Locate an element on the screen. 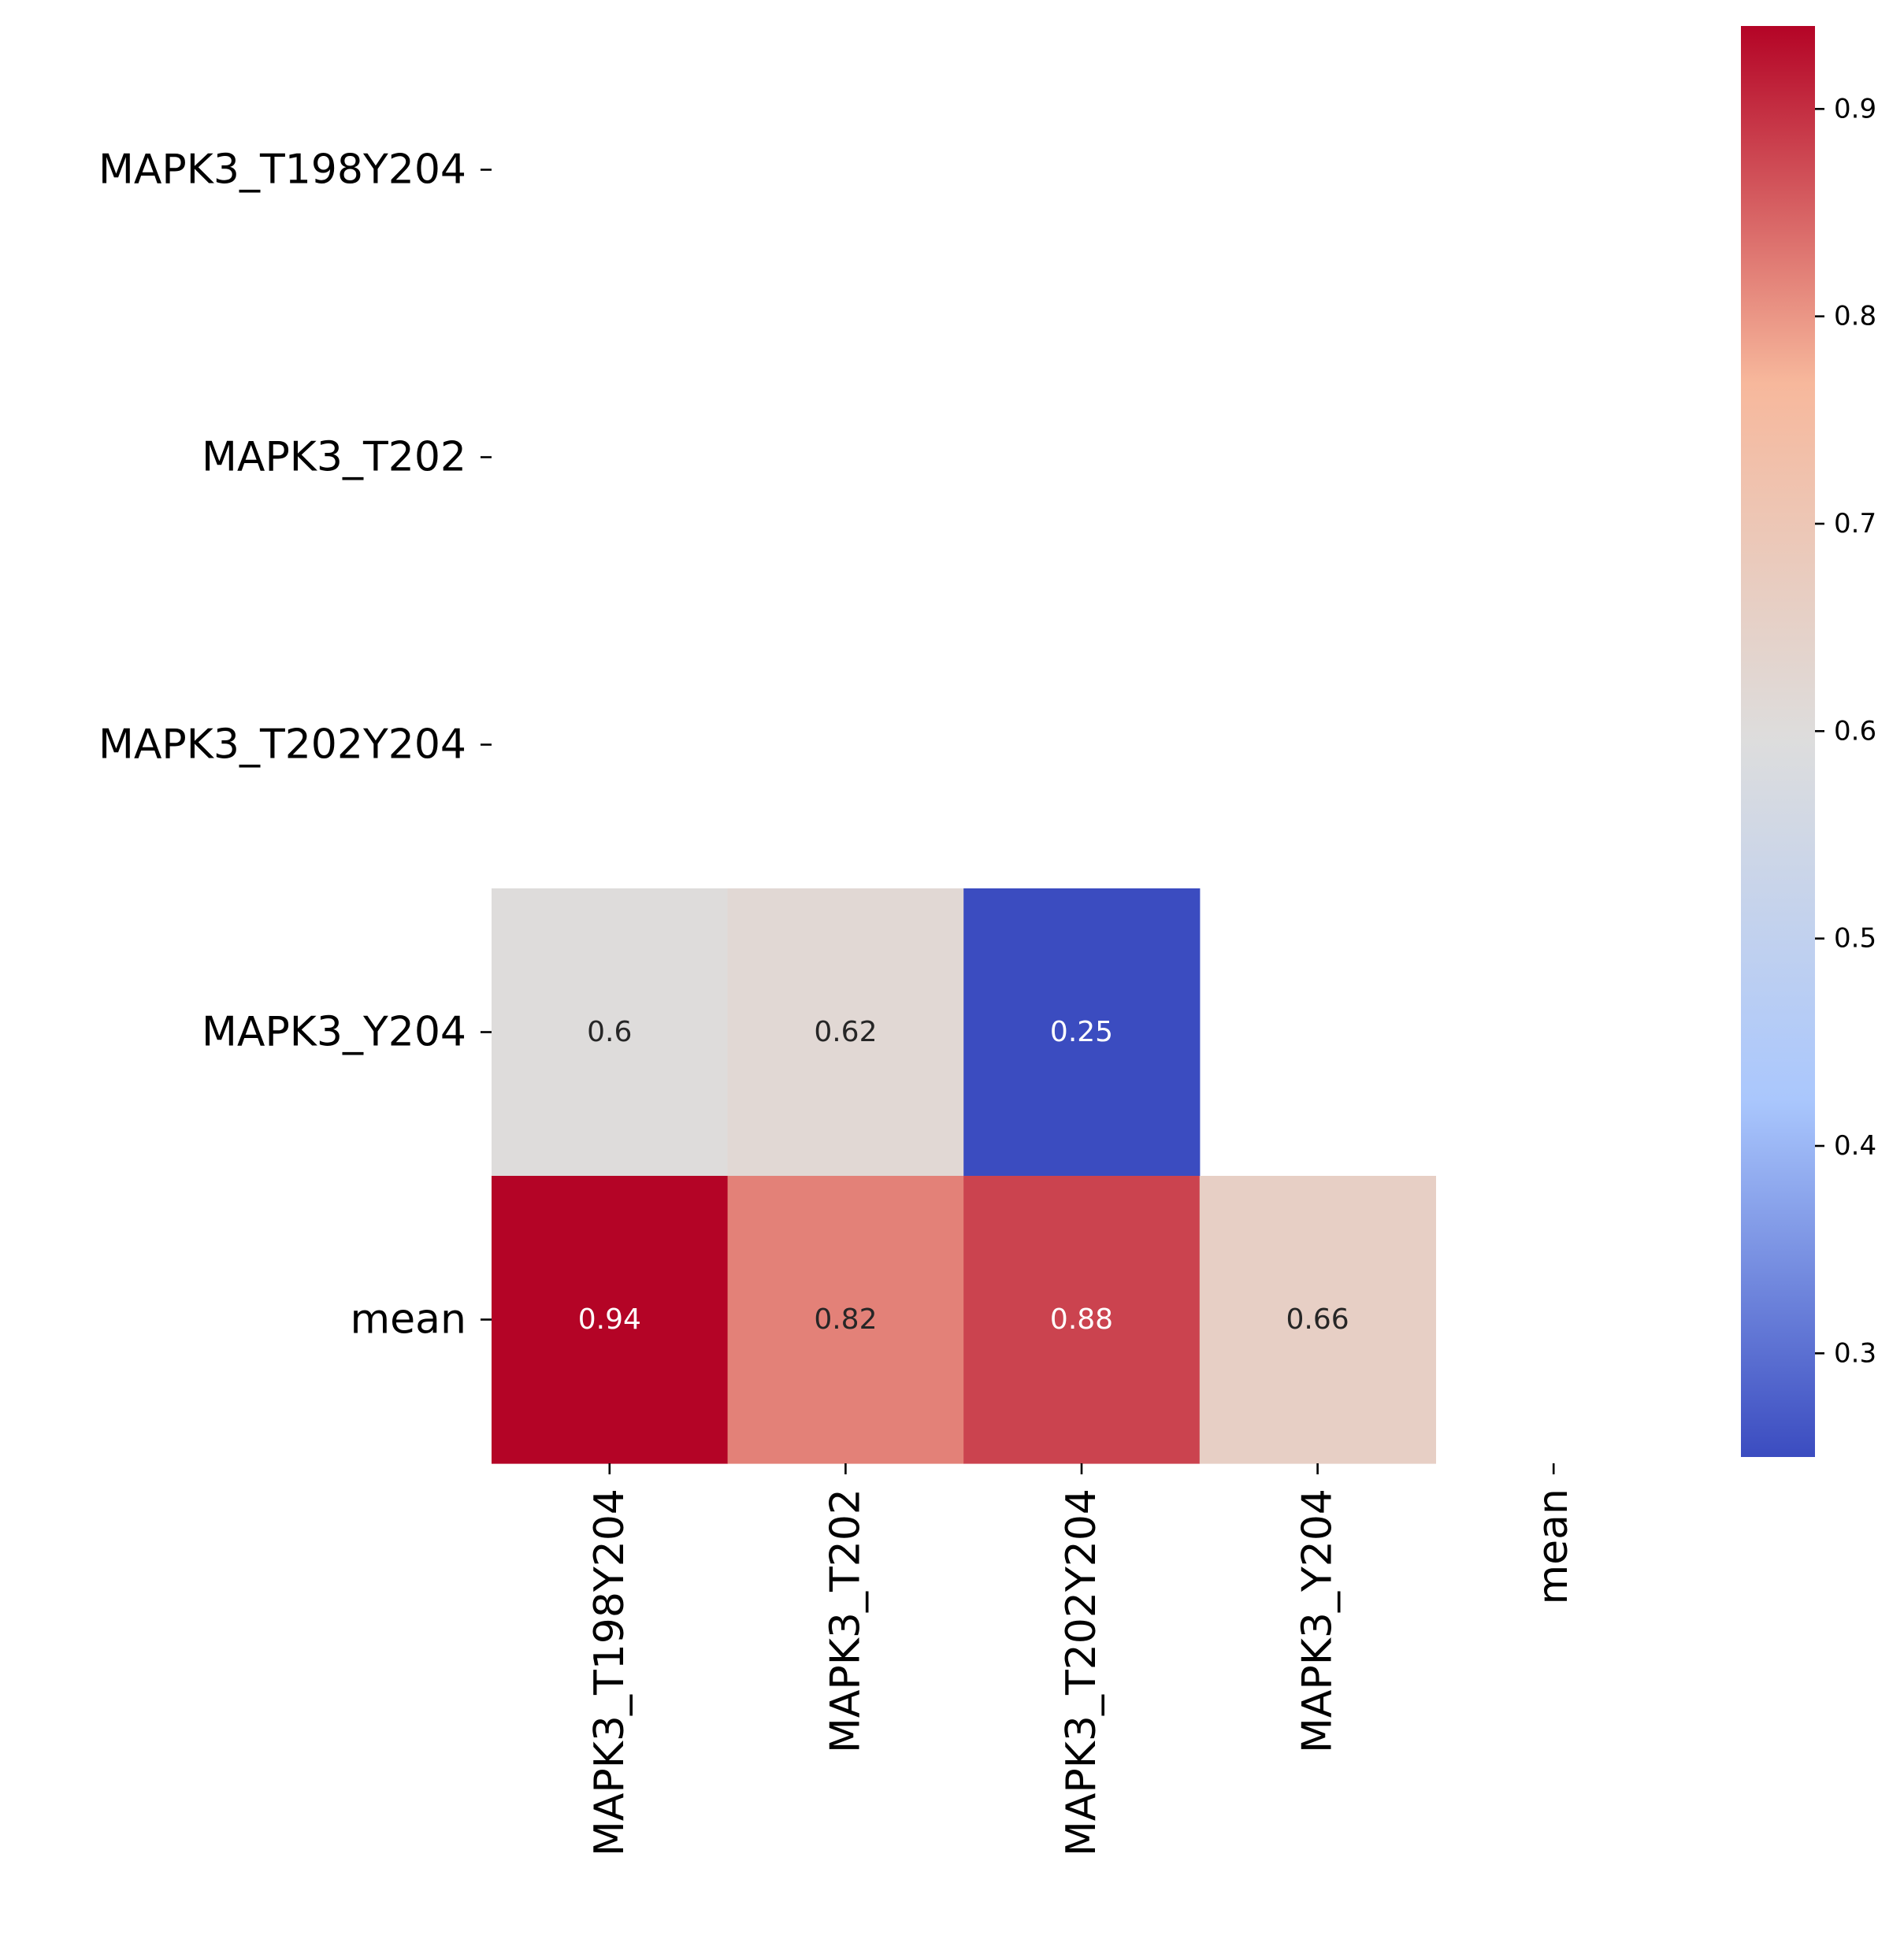  cell-annotation: 0.66 is located at coordinates (1317, 1319).